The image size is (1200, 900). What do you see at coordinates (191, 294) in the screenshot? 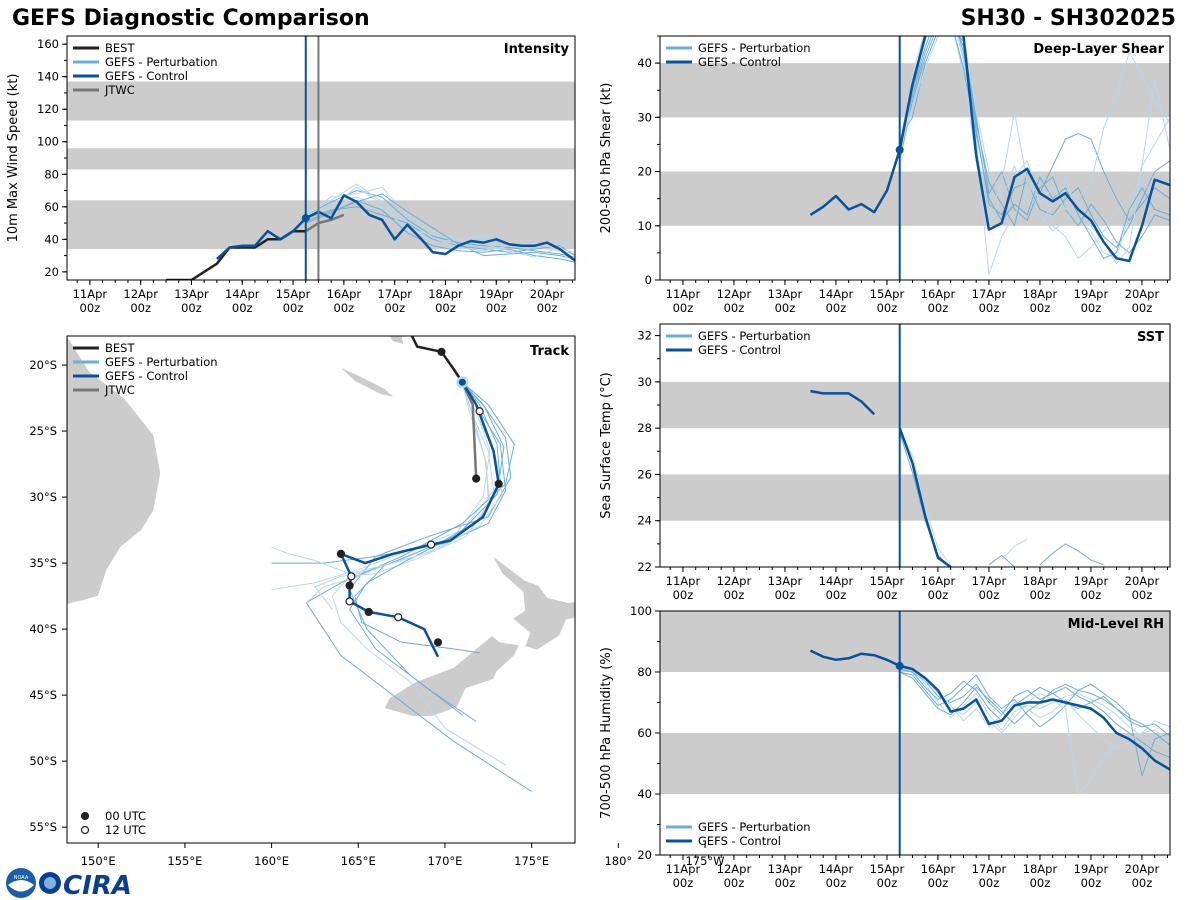
I see `intensity-xtick-label: 13Apr` at bounding box center [191, 294].